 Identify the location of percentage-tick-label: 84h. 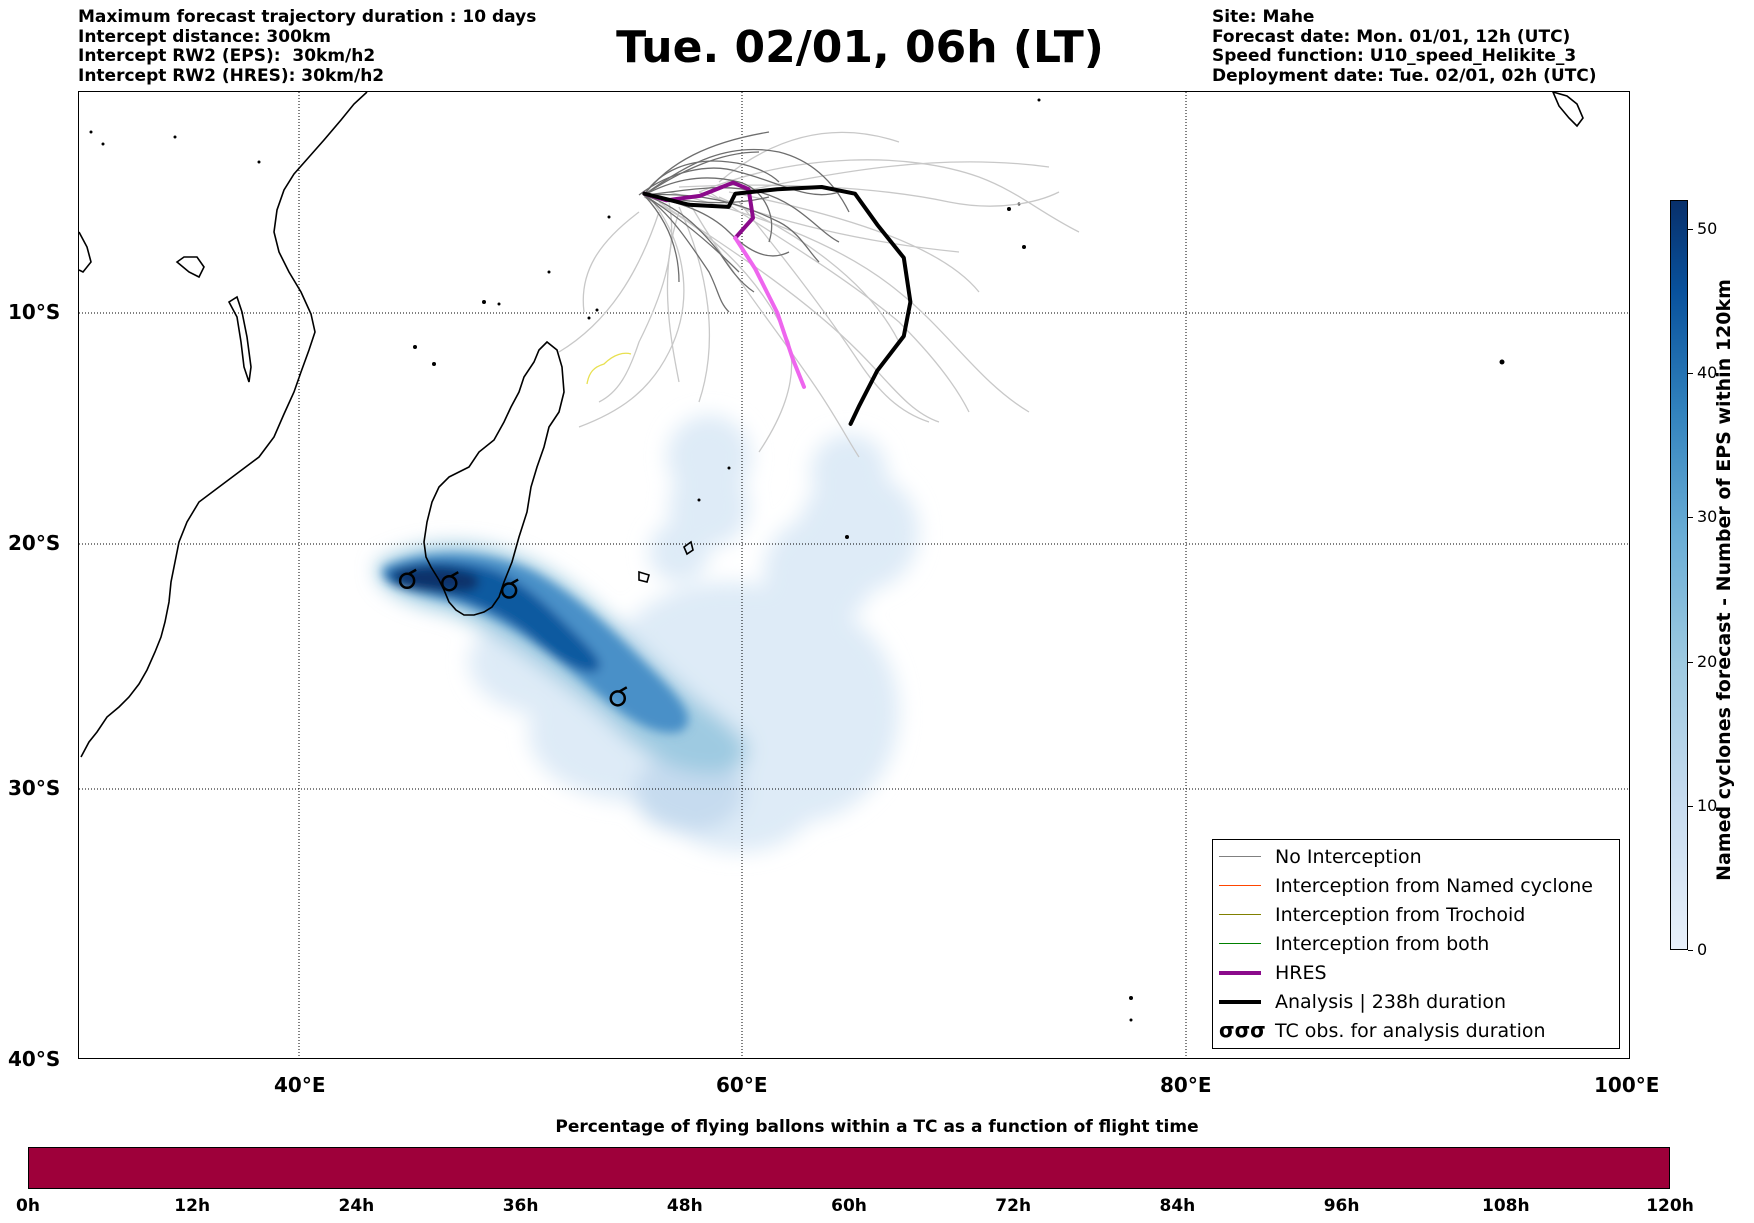
(1177, 1206).